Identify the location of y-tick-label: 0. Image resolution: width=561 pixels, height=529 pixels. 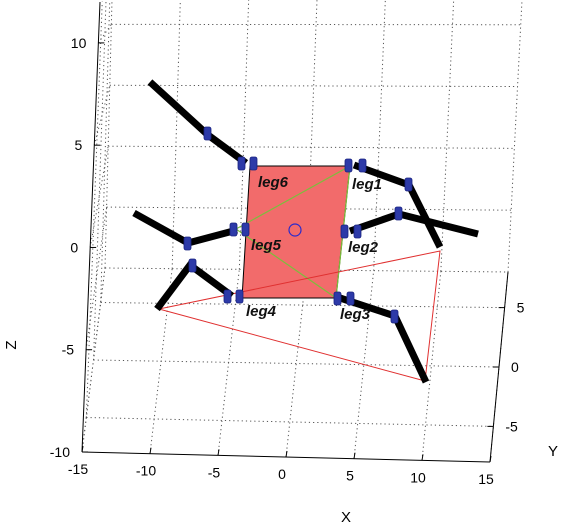
(515, 367).